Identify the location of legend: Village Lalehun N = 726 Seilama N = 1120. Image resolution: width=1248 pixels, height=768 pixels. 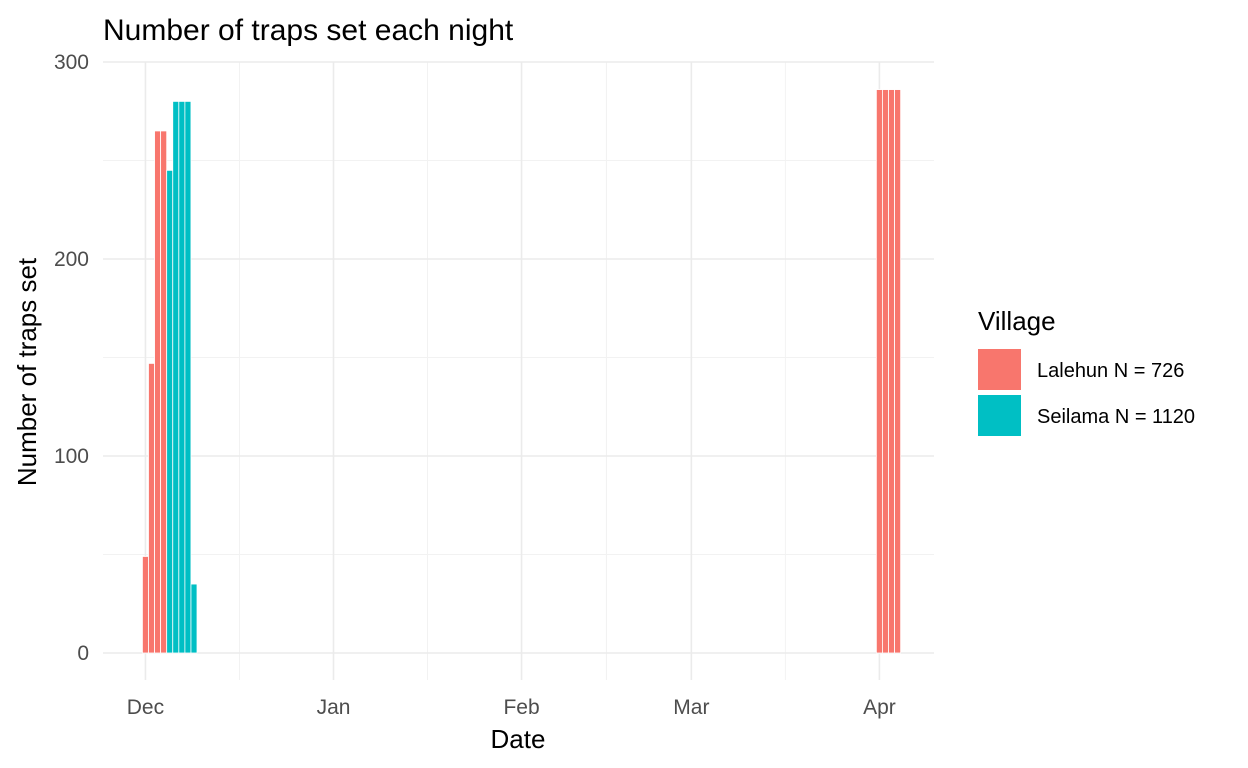
(1086, 371).